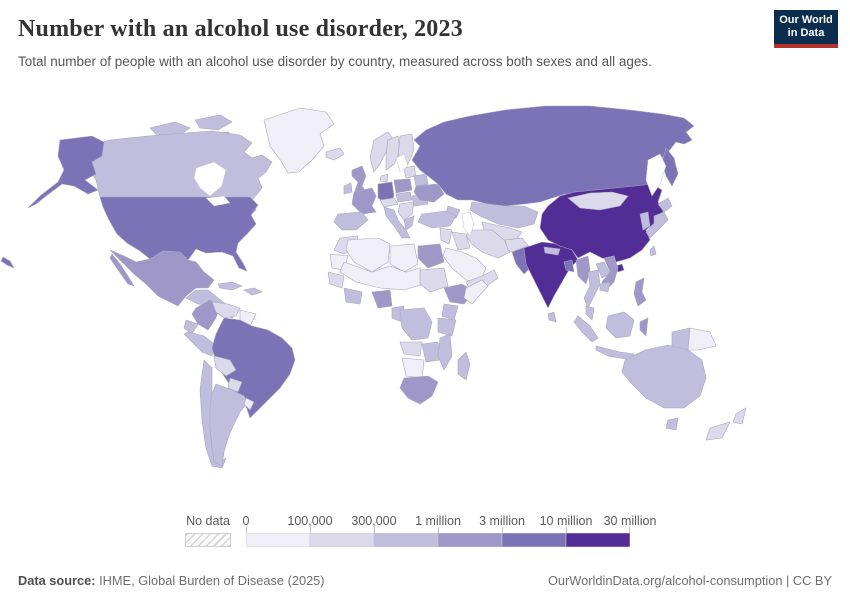  I want to click on country-namibia-botswana, so click(413, 368).